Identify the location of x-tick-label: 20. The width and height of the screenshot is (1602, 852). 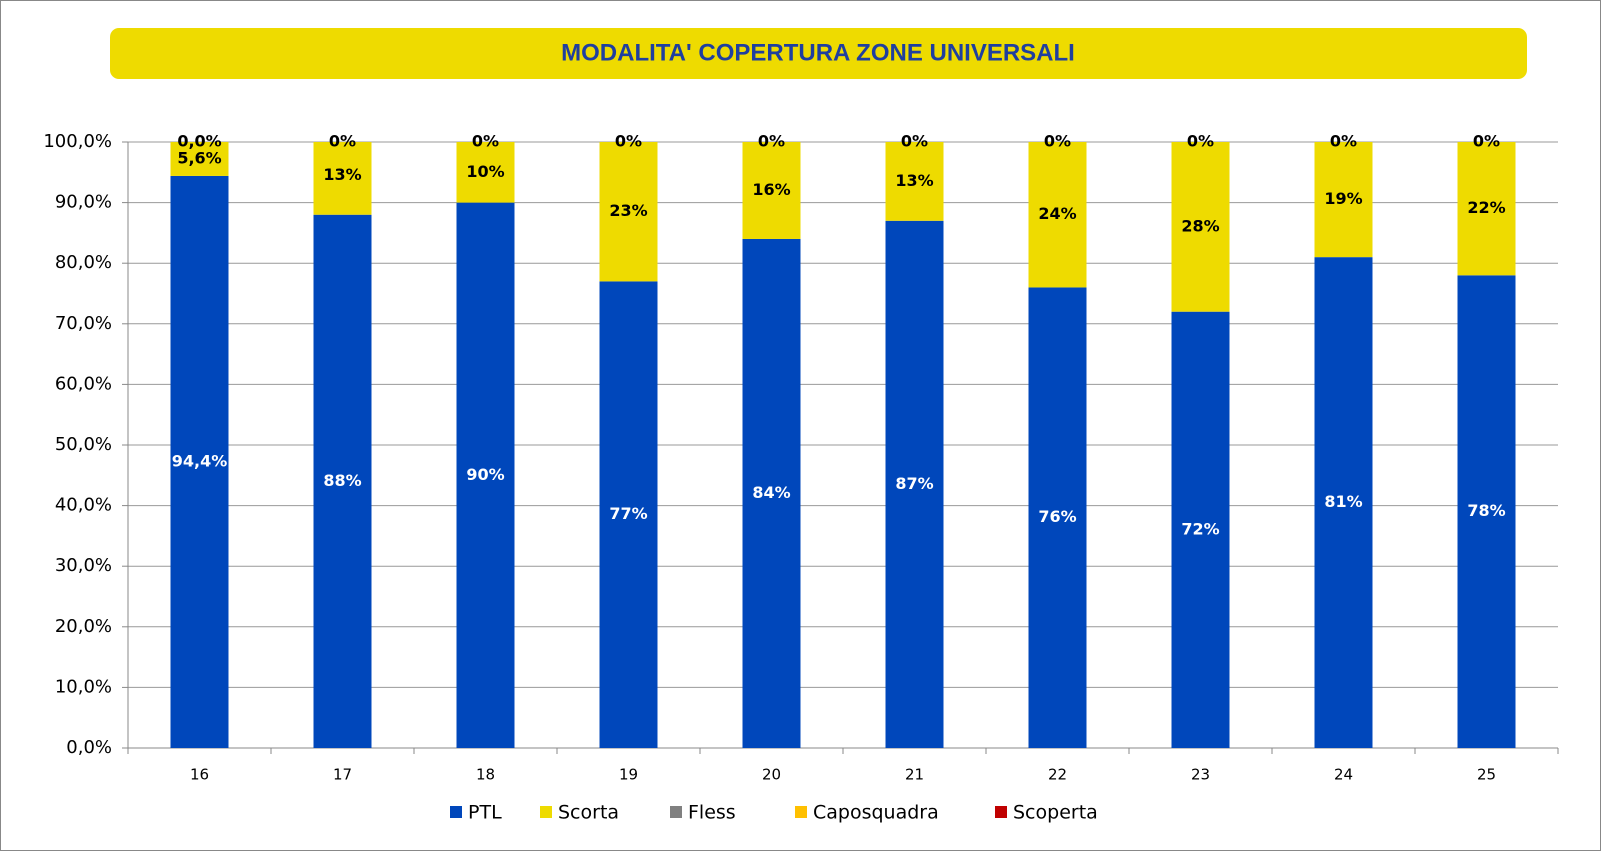
(771, 775).